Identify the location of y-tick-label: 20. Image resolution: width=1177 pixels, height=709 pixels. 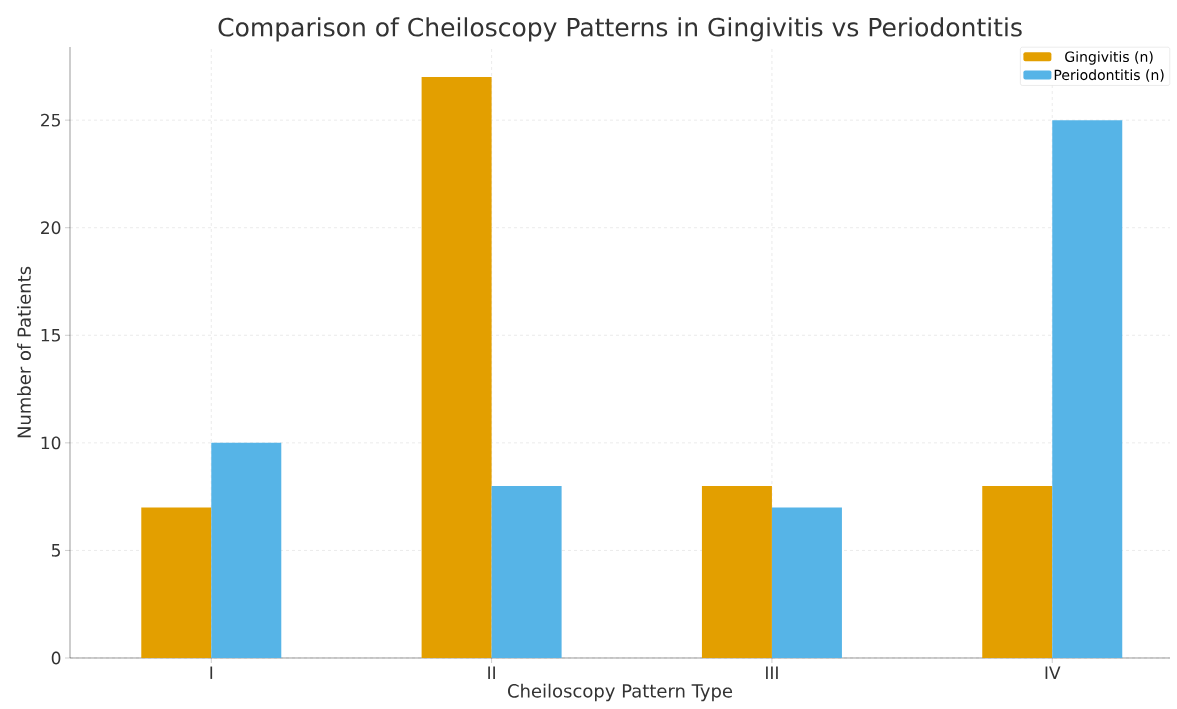
(51, 228).